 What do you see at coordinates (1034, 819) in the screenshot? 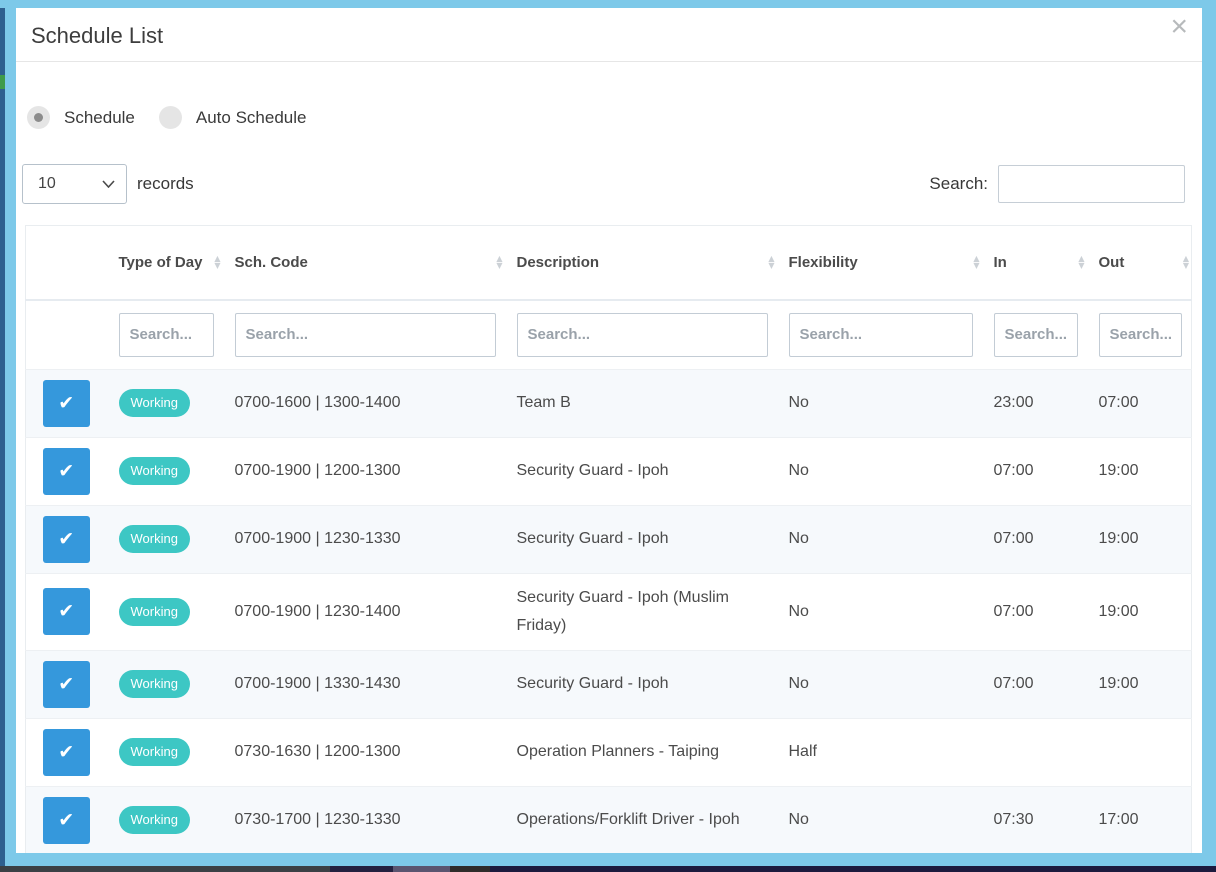
I see `cell-in: 07:30` at bounding box center [1034, 819].